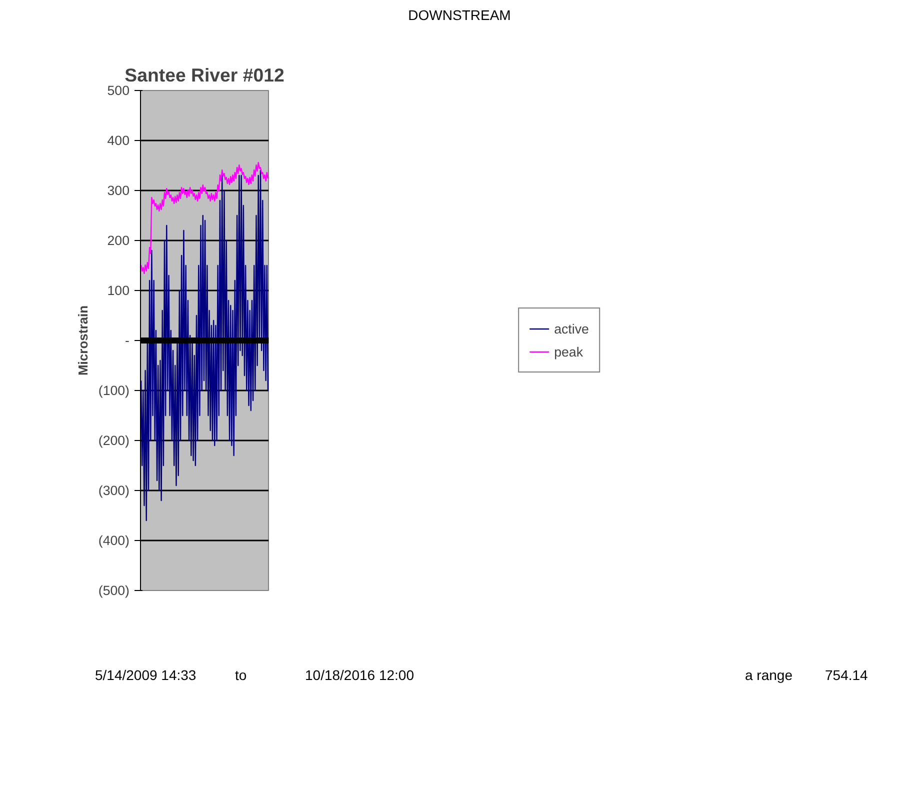  What do you see at coordinates (118, 290) in the screenshot?
I see `y-tick-label: 100` at bounding box center [118, 290].